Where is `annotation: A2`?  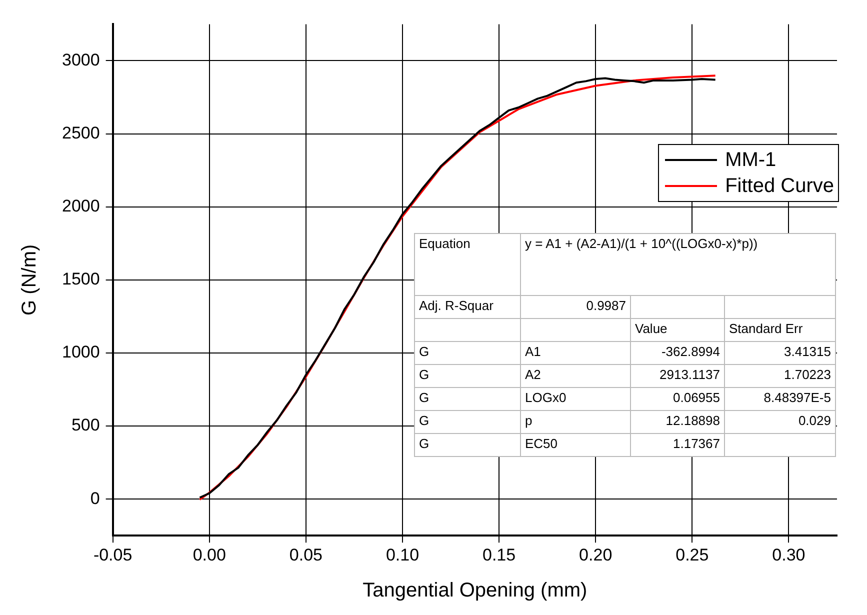 annotation: A2 is located at coordinates (575, 376).